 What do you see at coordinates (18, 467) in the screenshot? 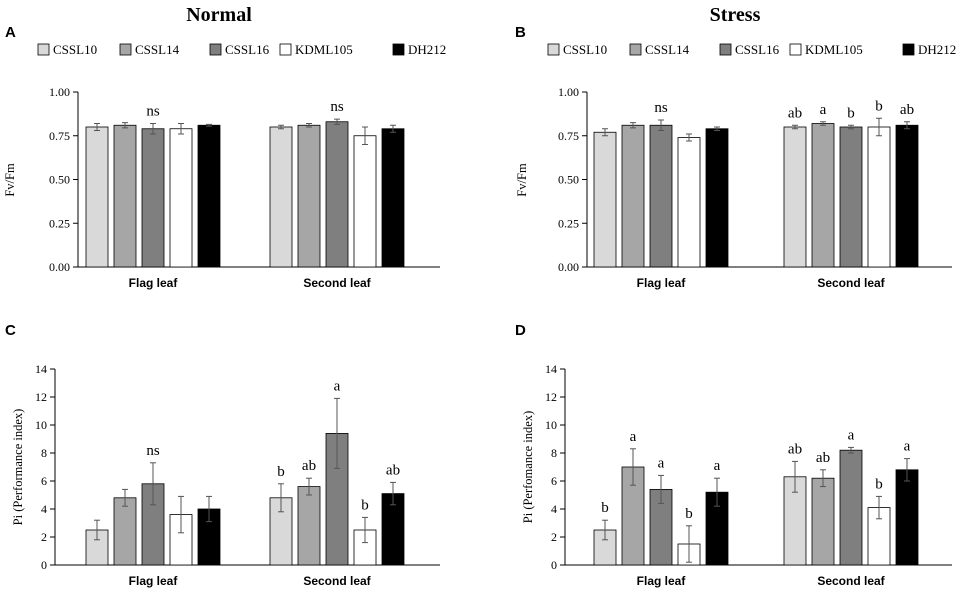
I see `y-axis-label: Pi (Performance index)` at bounding box center [18, 467].